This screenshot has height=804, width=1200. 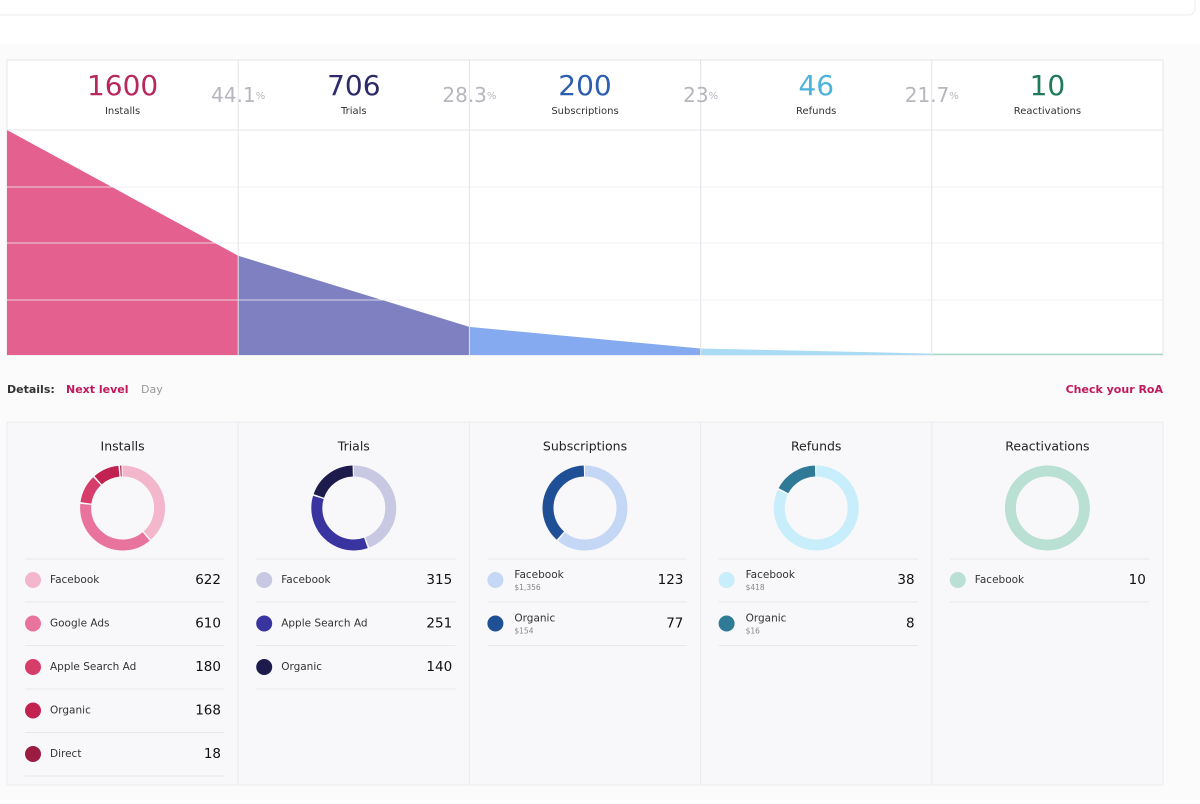 What do you see at coordinates (905, 580) in the screenshot?
I see `legend-value: 38` at bounding box center [905, 580].